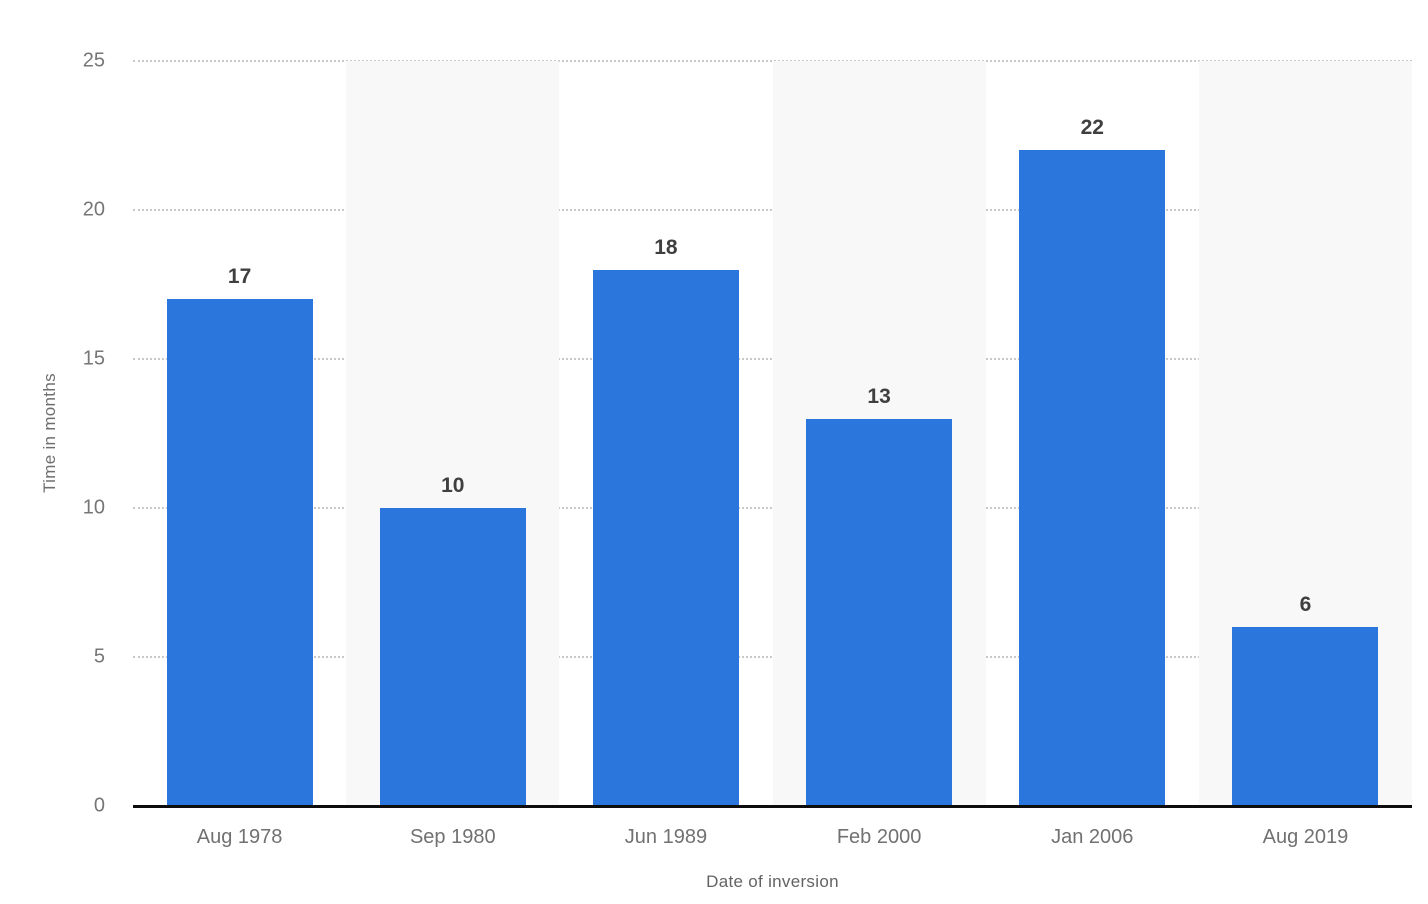 The height and width of the screenshot is (904, 1428). Describe the element at coordinates (666, 247) in the screenshot. I see `bar-value-label: 18` at that location.